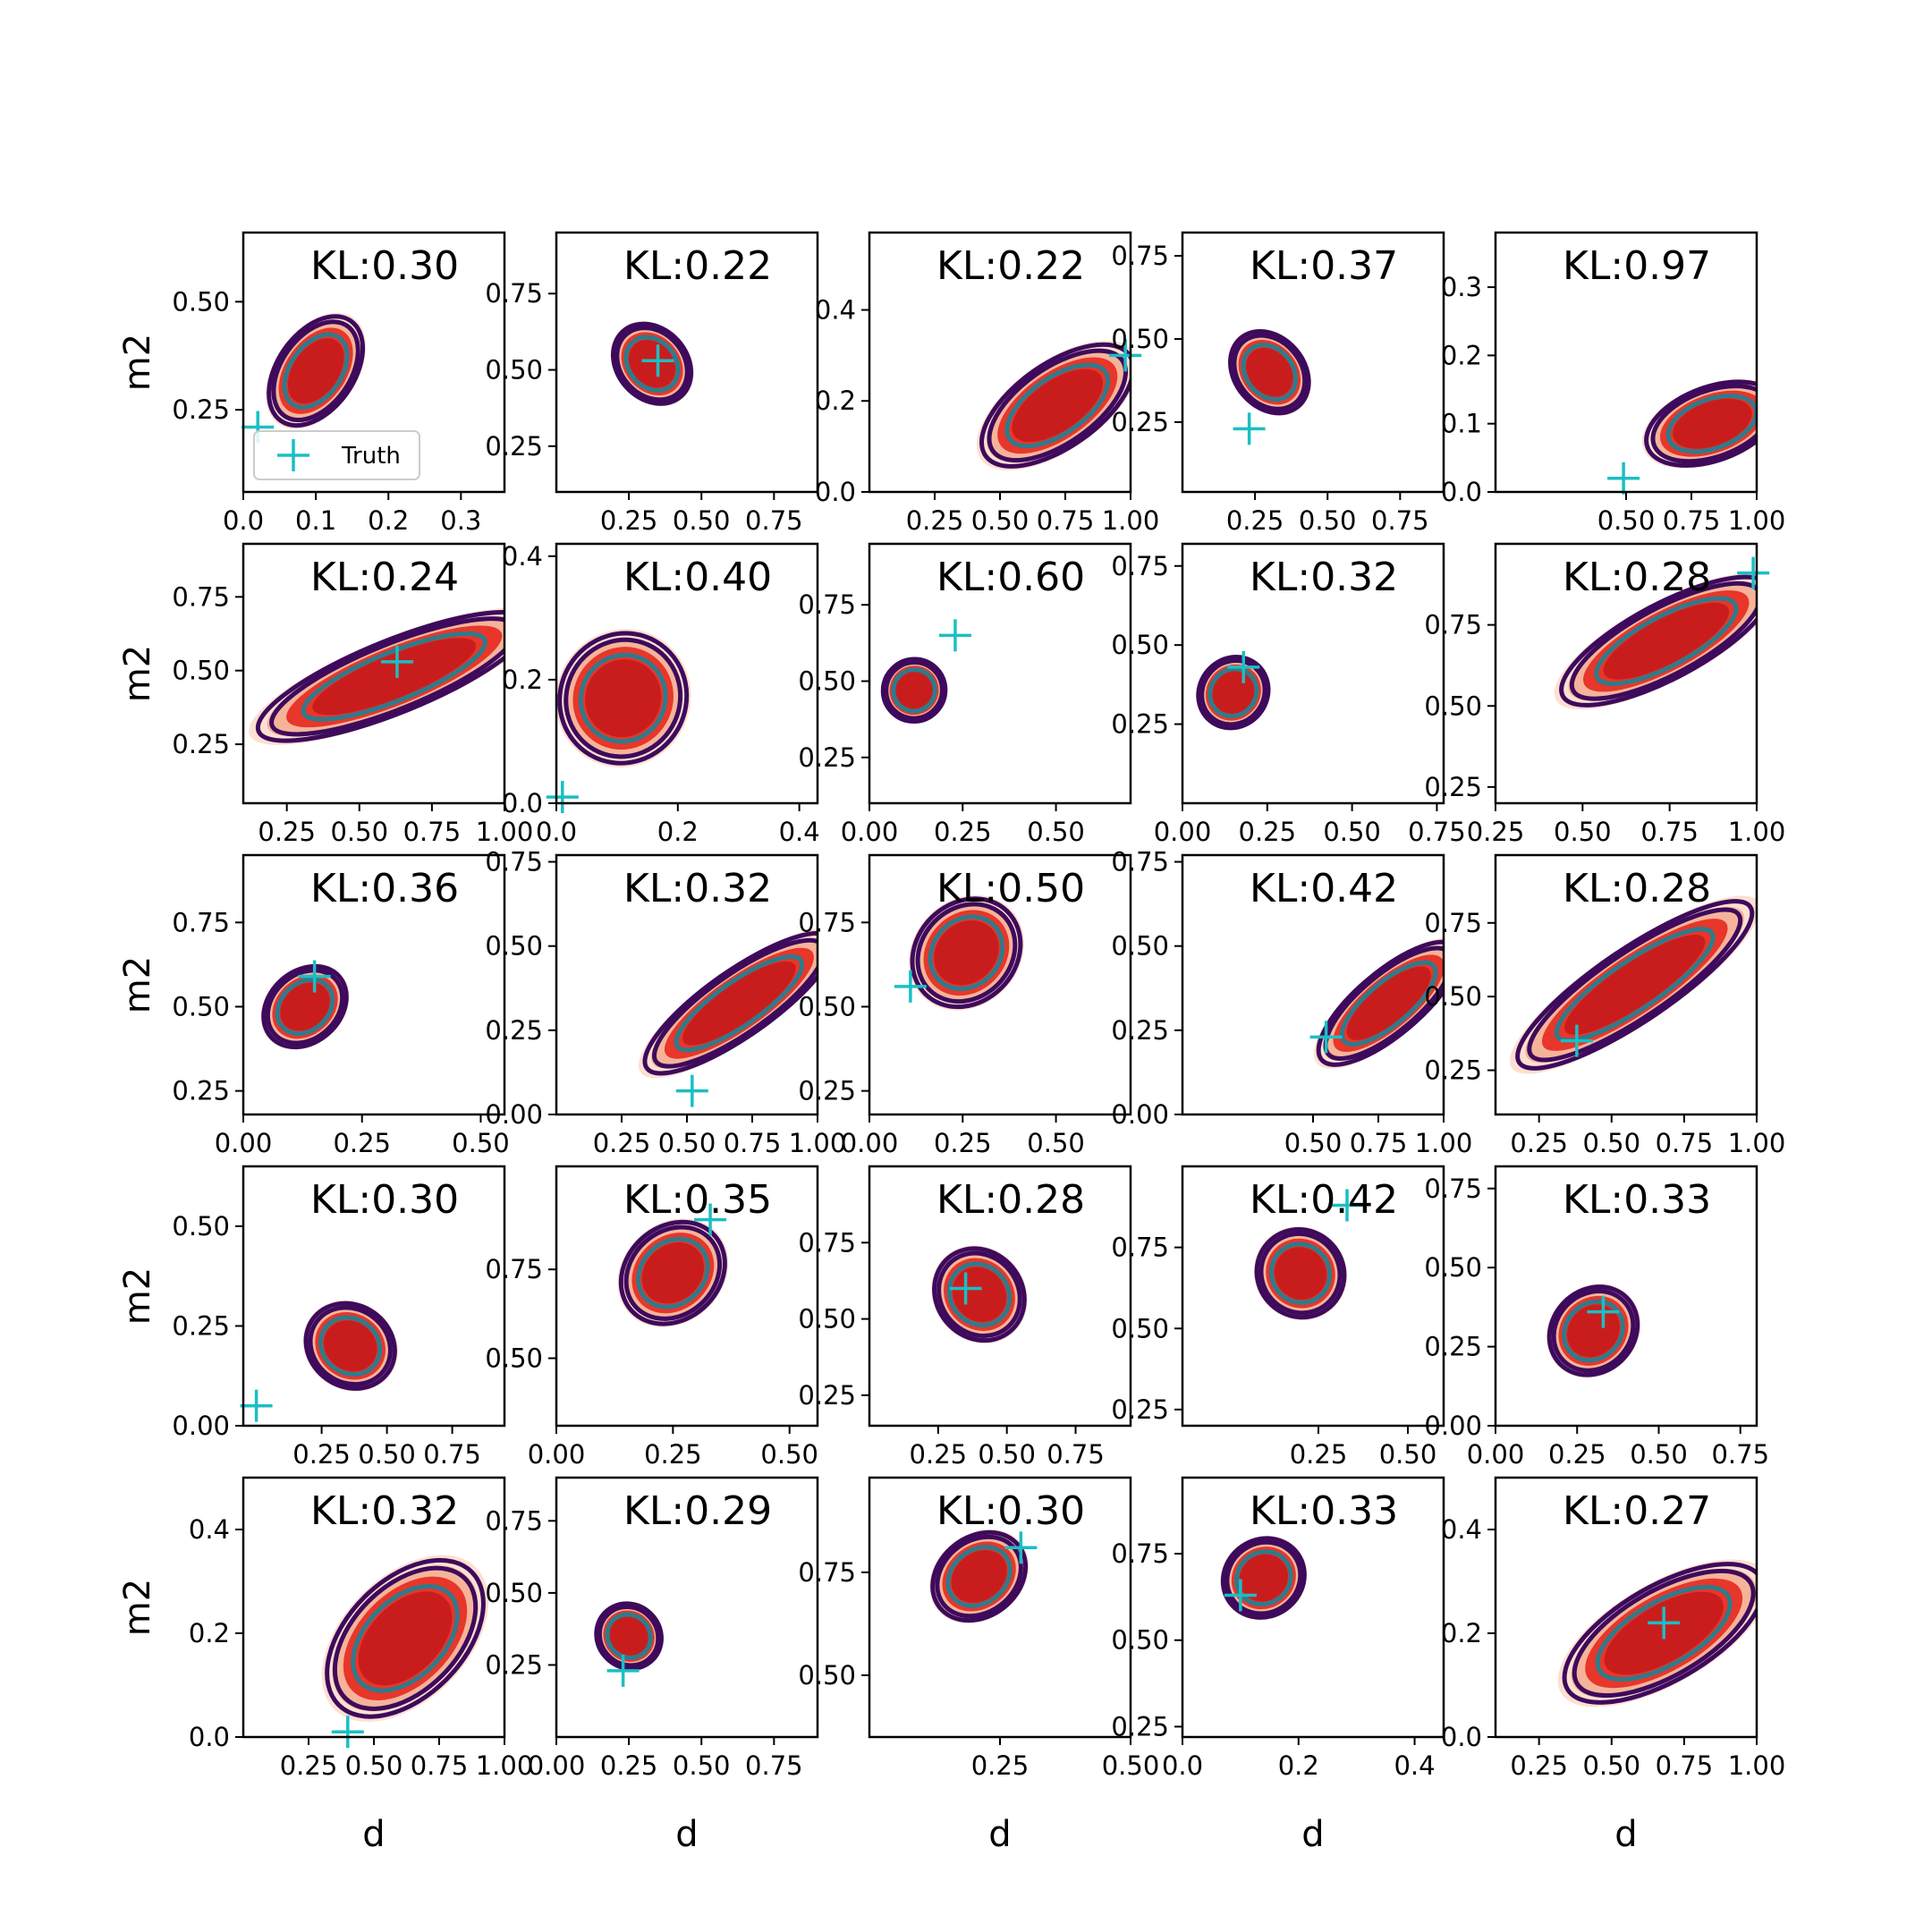 The height and width of the screenshot is (1932, 1932). Describe the element at coordinates (1278, 1665) in the screenshot. I see `panel-24: 0.0 0.2 0.4 0.25 0.50 0.75 KL:0.33 d` at that location.